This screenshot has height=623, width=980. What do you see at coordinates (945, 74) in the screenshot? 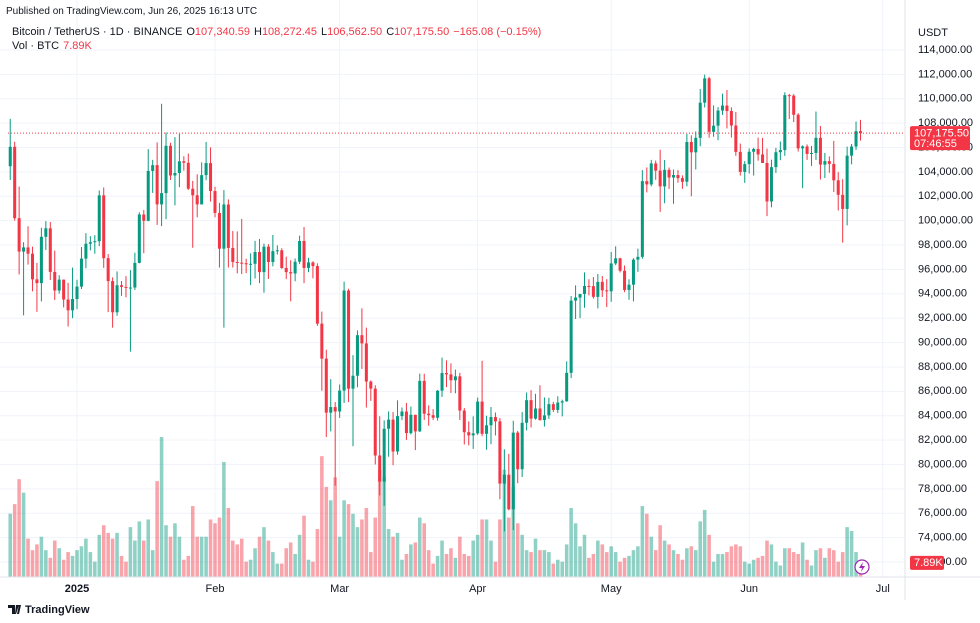
I see `y-tick-label: 112,000.00` at bounding box center [945, 74].